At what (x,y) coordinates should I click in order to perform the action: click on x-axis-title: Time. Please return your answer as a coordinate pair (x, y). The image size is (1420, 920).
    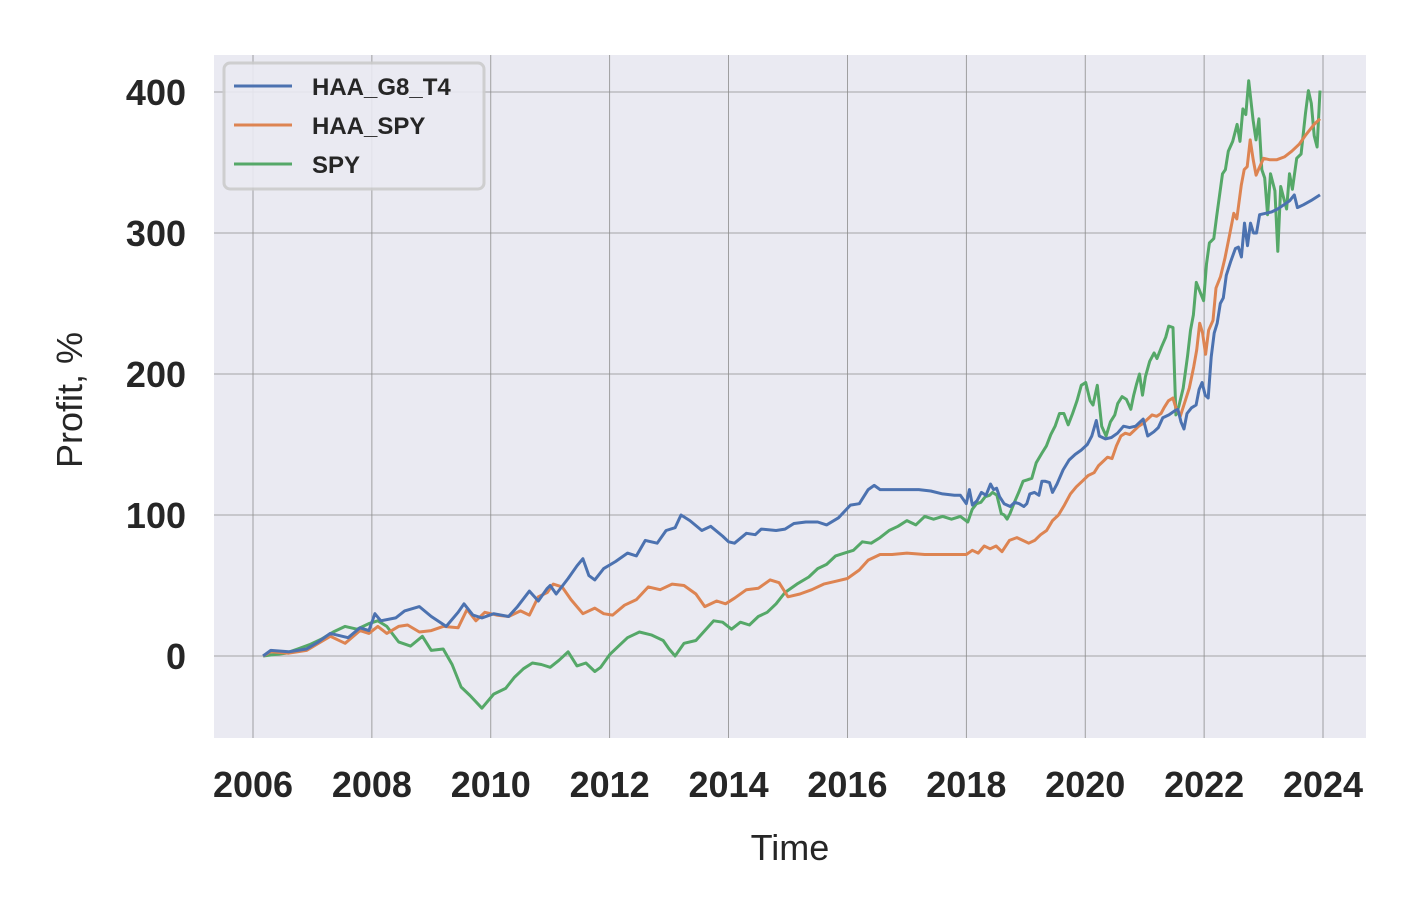
    Looking at the image, I should click on (790, 847).